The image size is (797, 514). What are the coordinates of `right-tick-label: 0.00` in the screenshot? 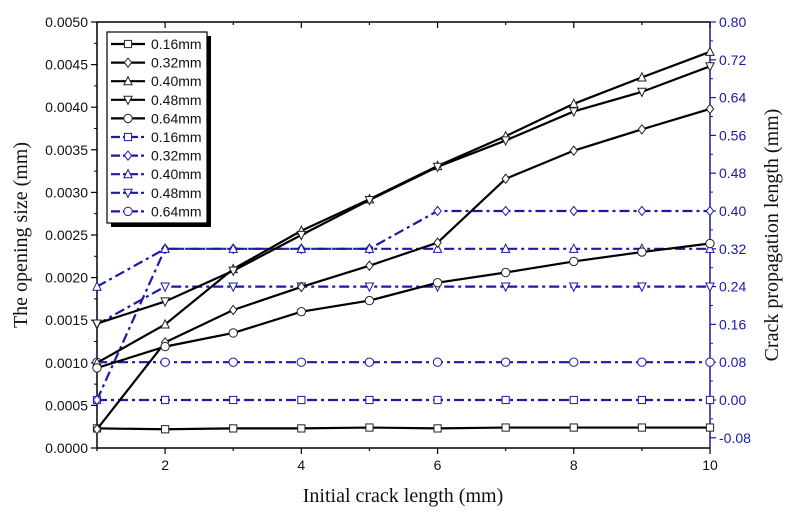 It's located at (732, 400).